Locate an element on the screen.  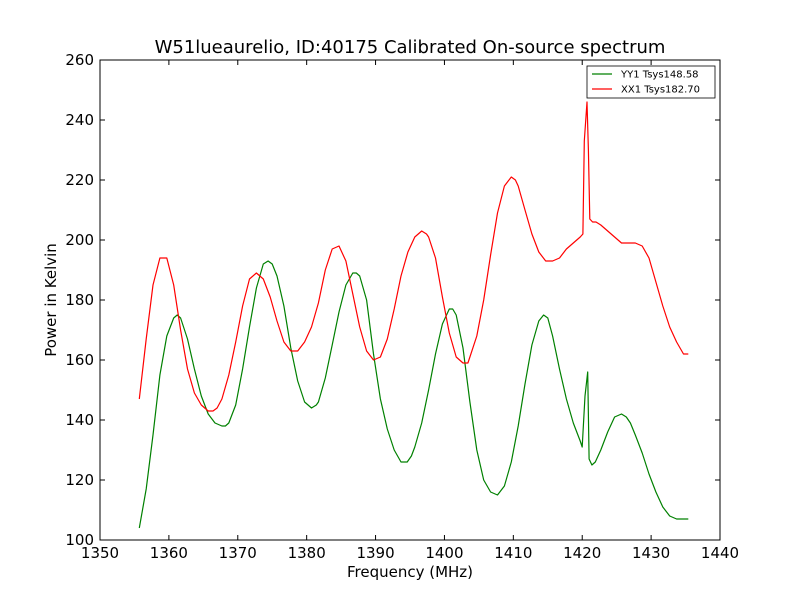
y-tick-label: 180 is located at coordinates (79, 300).